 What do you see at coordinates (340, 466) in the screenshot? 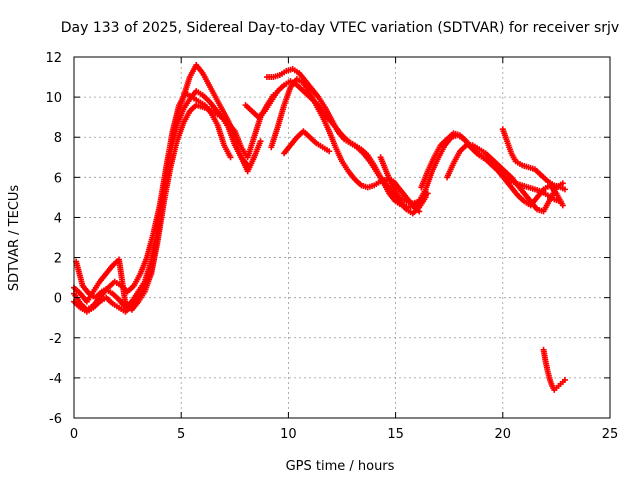
I see `x-axis-label: GPS time / hours` at bounding box center [340, 466].